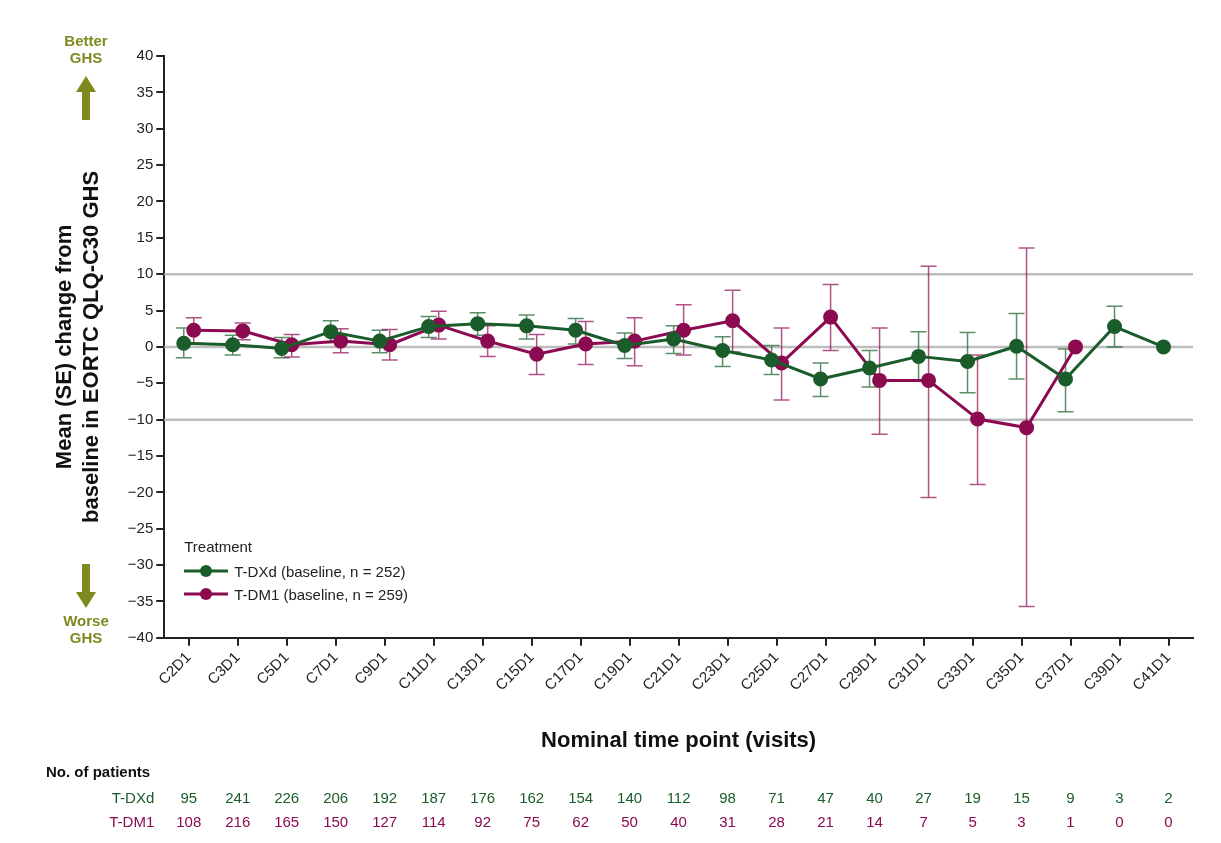 Image resolution: width=1221 pixels, height=843 pixels. I want to click on text: 47, so click(825, 797).